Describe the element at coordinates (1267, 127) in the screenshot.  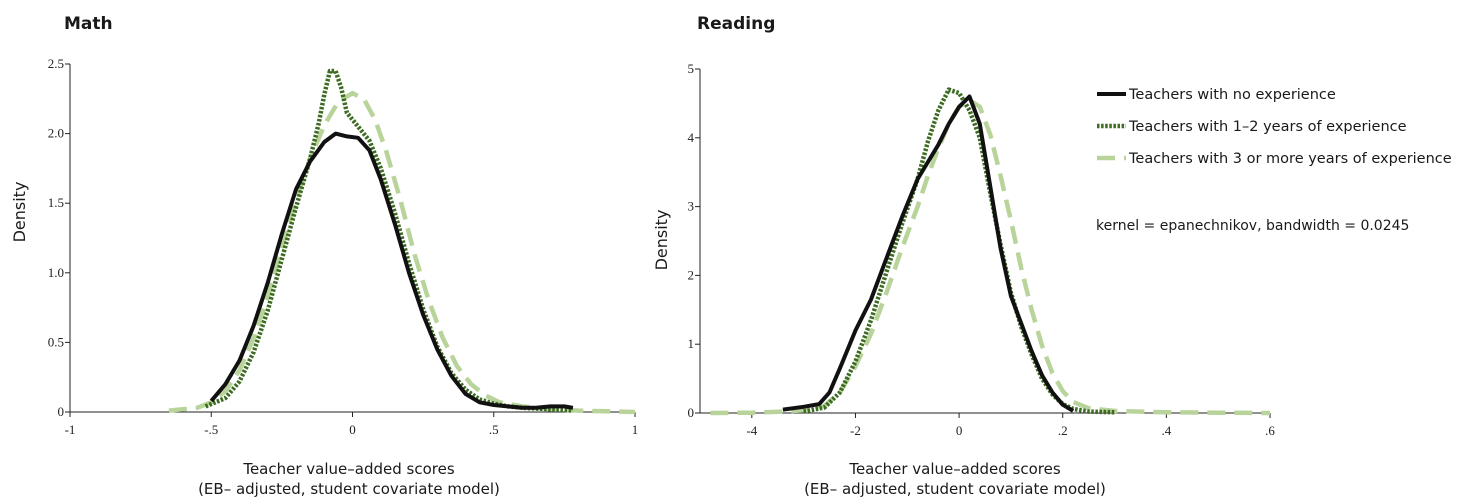
I see `legend-label-1-2-years: Teachers with 1–2 years of experience` at that location.